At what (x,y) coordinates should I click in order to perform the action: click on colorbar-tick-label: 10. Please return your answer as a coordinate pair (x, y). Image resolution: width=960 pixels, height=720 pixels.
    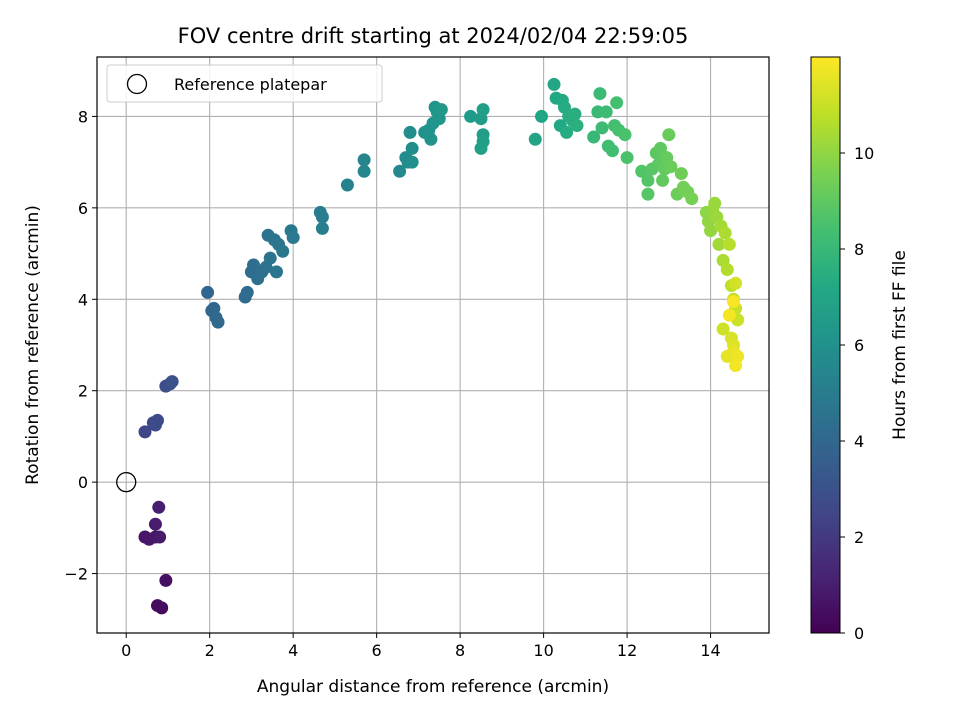
    Looking at the image, I should click on (864, 153).